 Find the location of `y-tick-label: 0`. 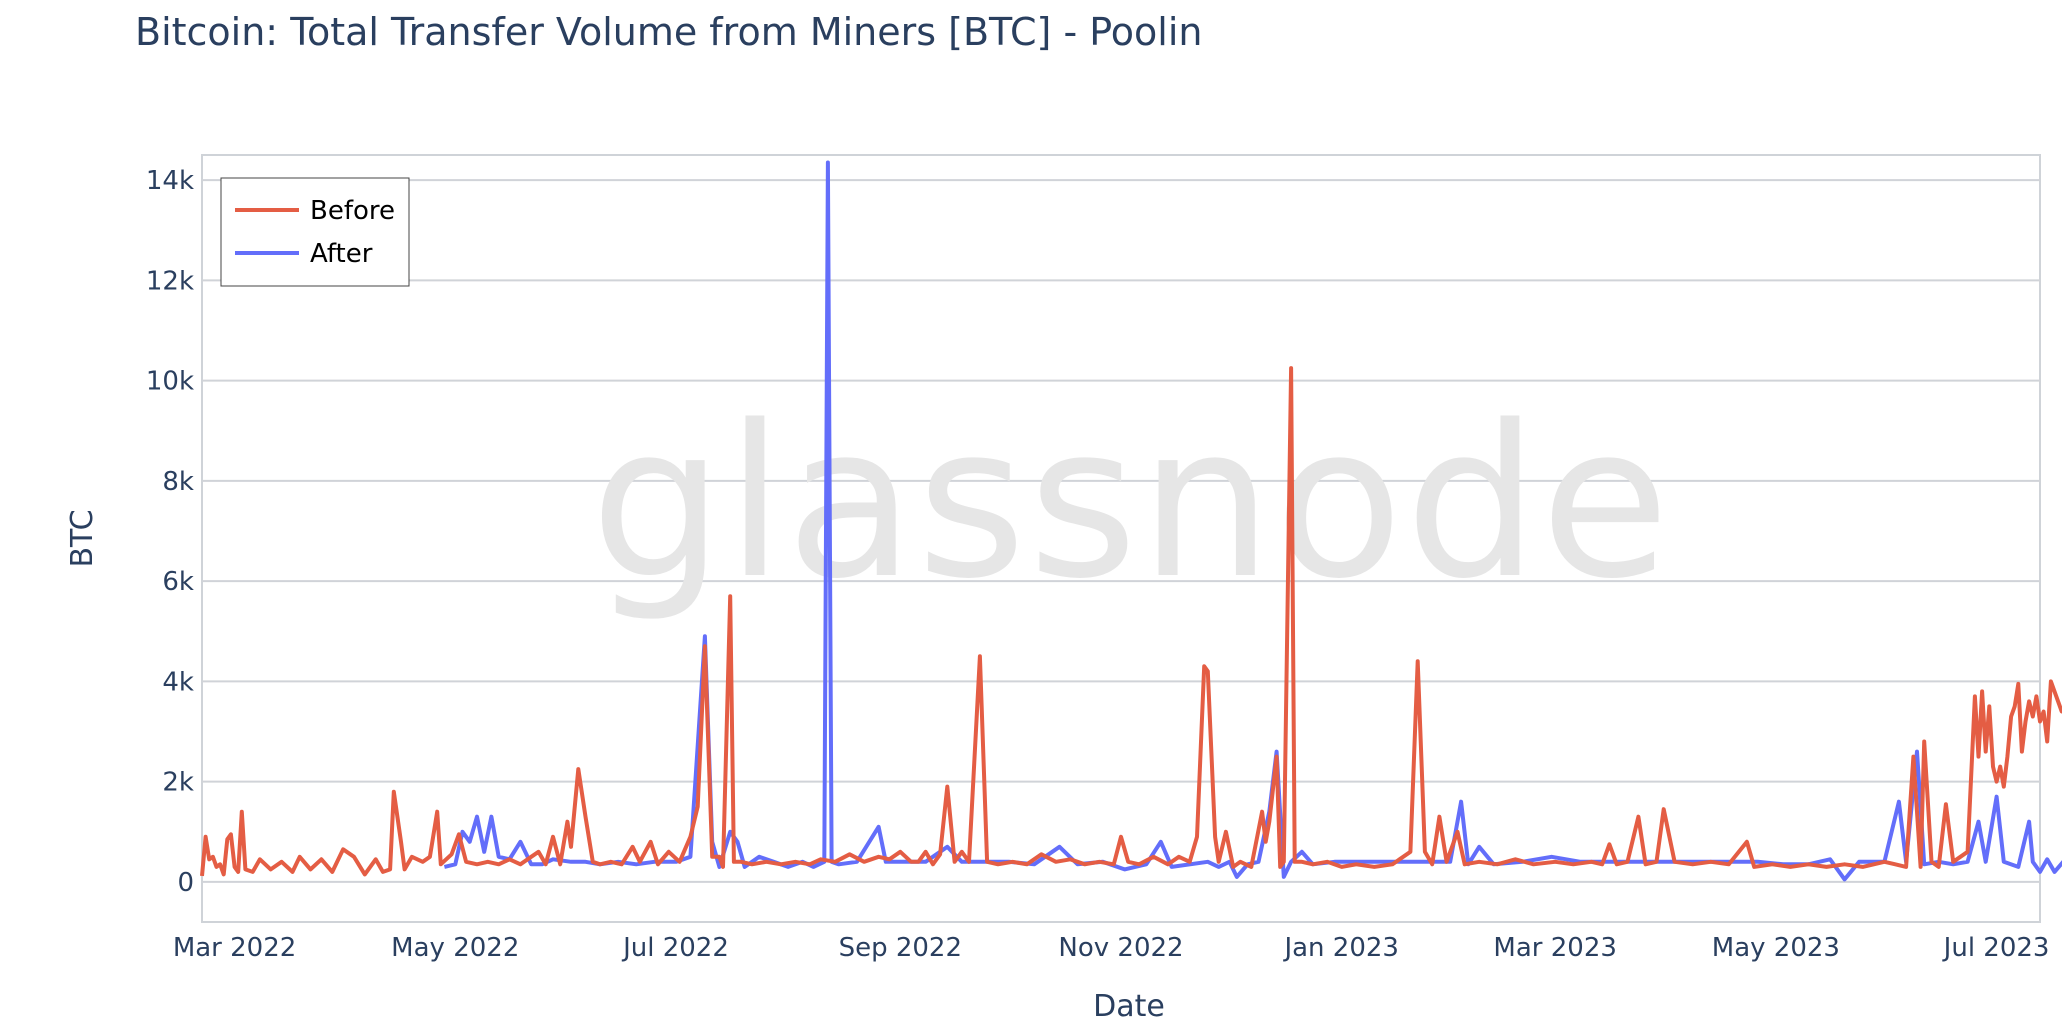

y-tick-label: 0 is located at coordinates (185, 883).